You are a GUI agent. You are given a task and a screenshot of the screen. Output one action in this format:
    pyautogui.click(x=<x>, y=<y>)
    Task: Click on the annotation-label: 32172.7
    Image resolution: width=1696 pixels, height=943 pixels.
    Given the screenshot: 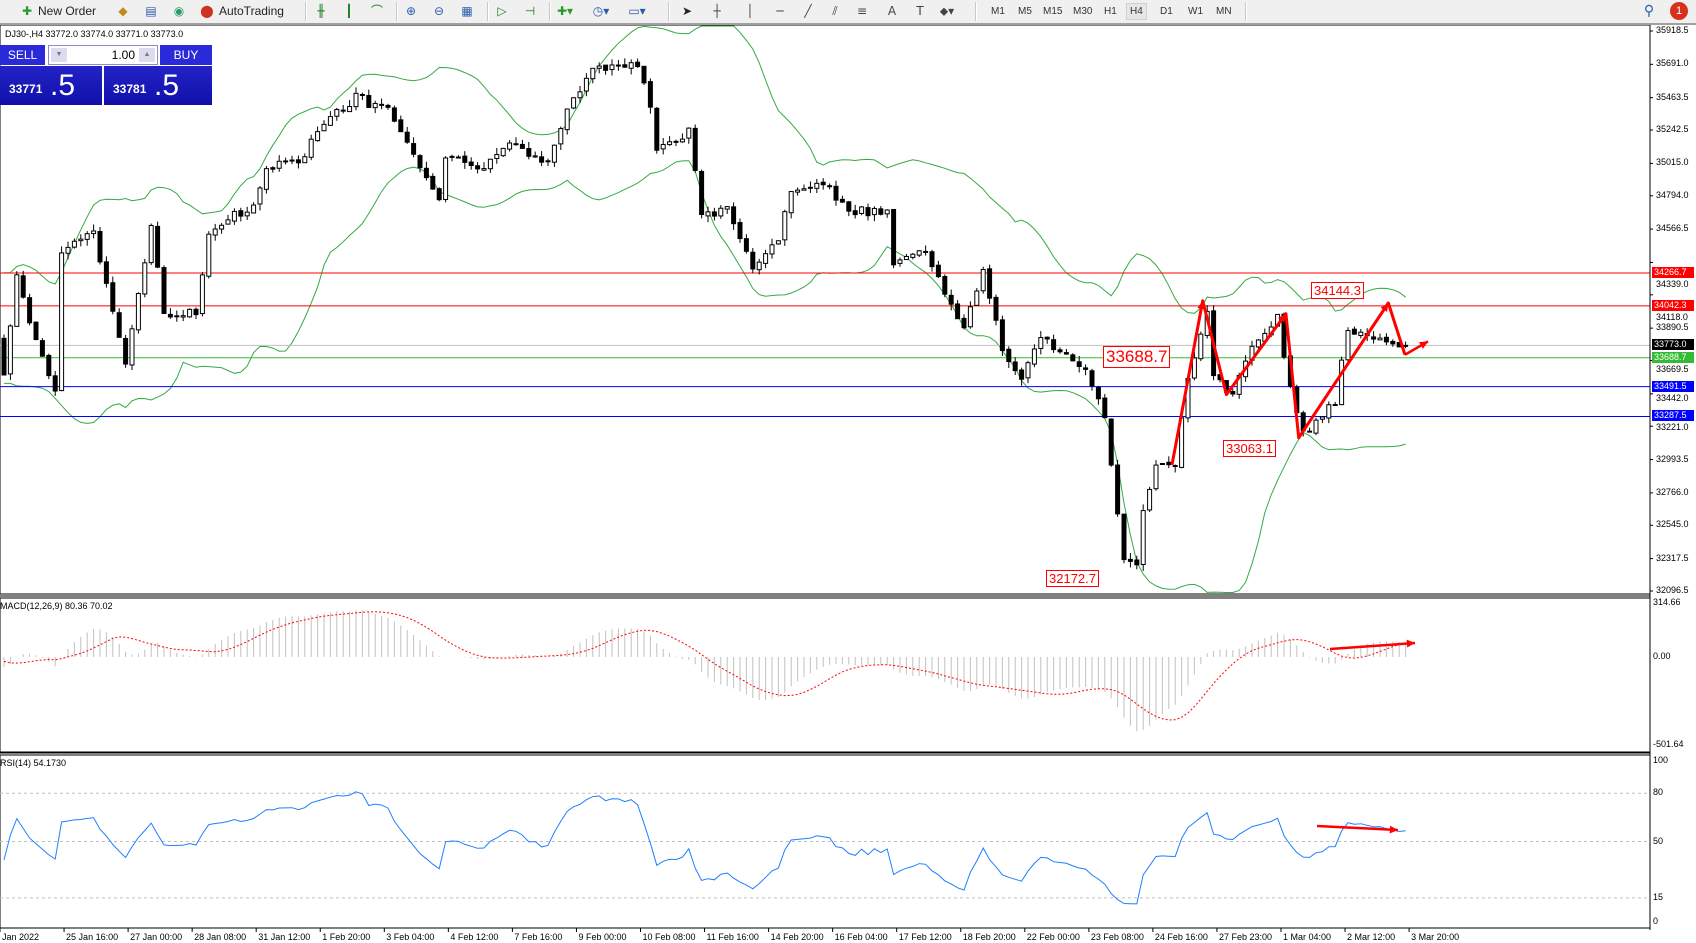 What is the action you would take?
    pyautogui.click(x=1072, y=578)
    